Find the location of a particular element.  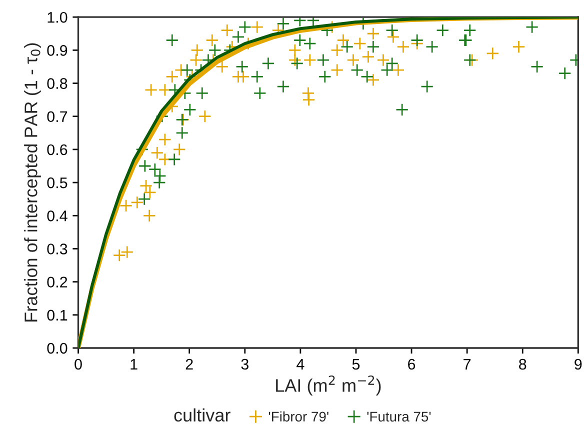

y-tick-label: 0.5 is located at coordinates (57, 182).